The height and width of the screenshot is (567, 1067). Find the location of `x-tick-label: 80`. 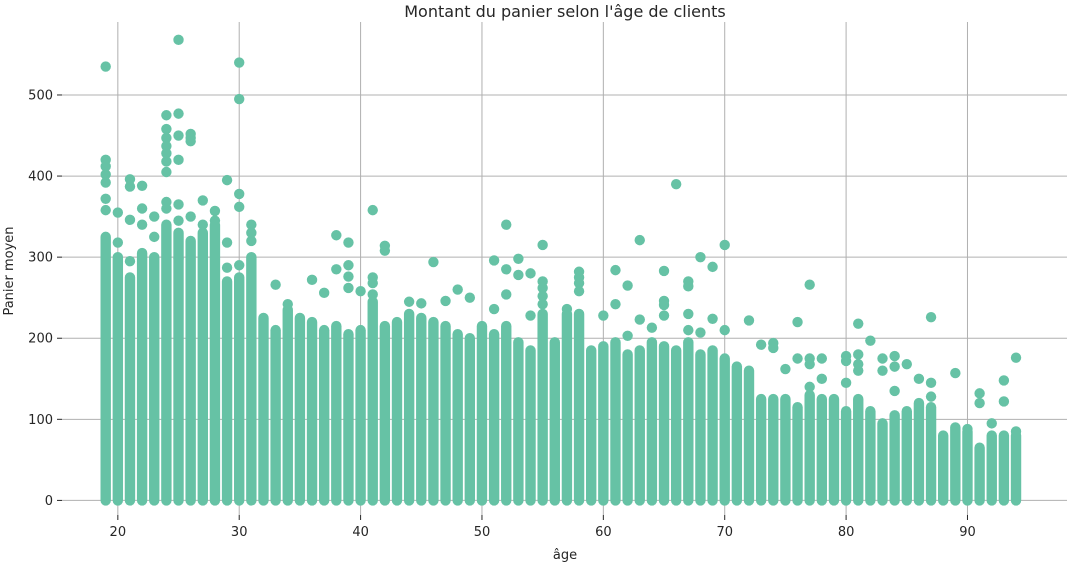

x-tick-label: 80 is located at coordinates (846, 532).